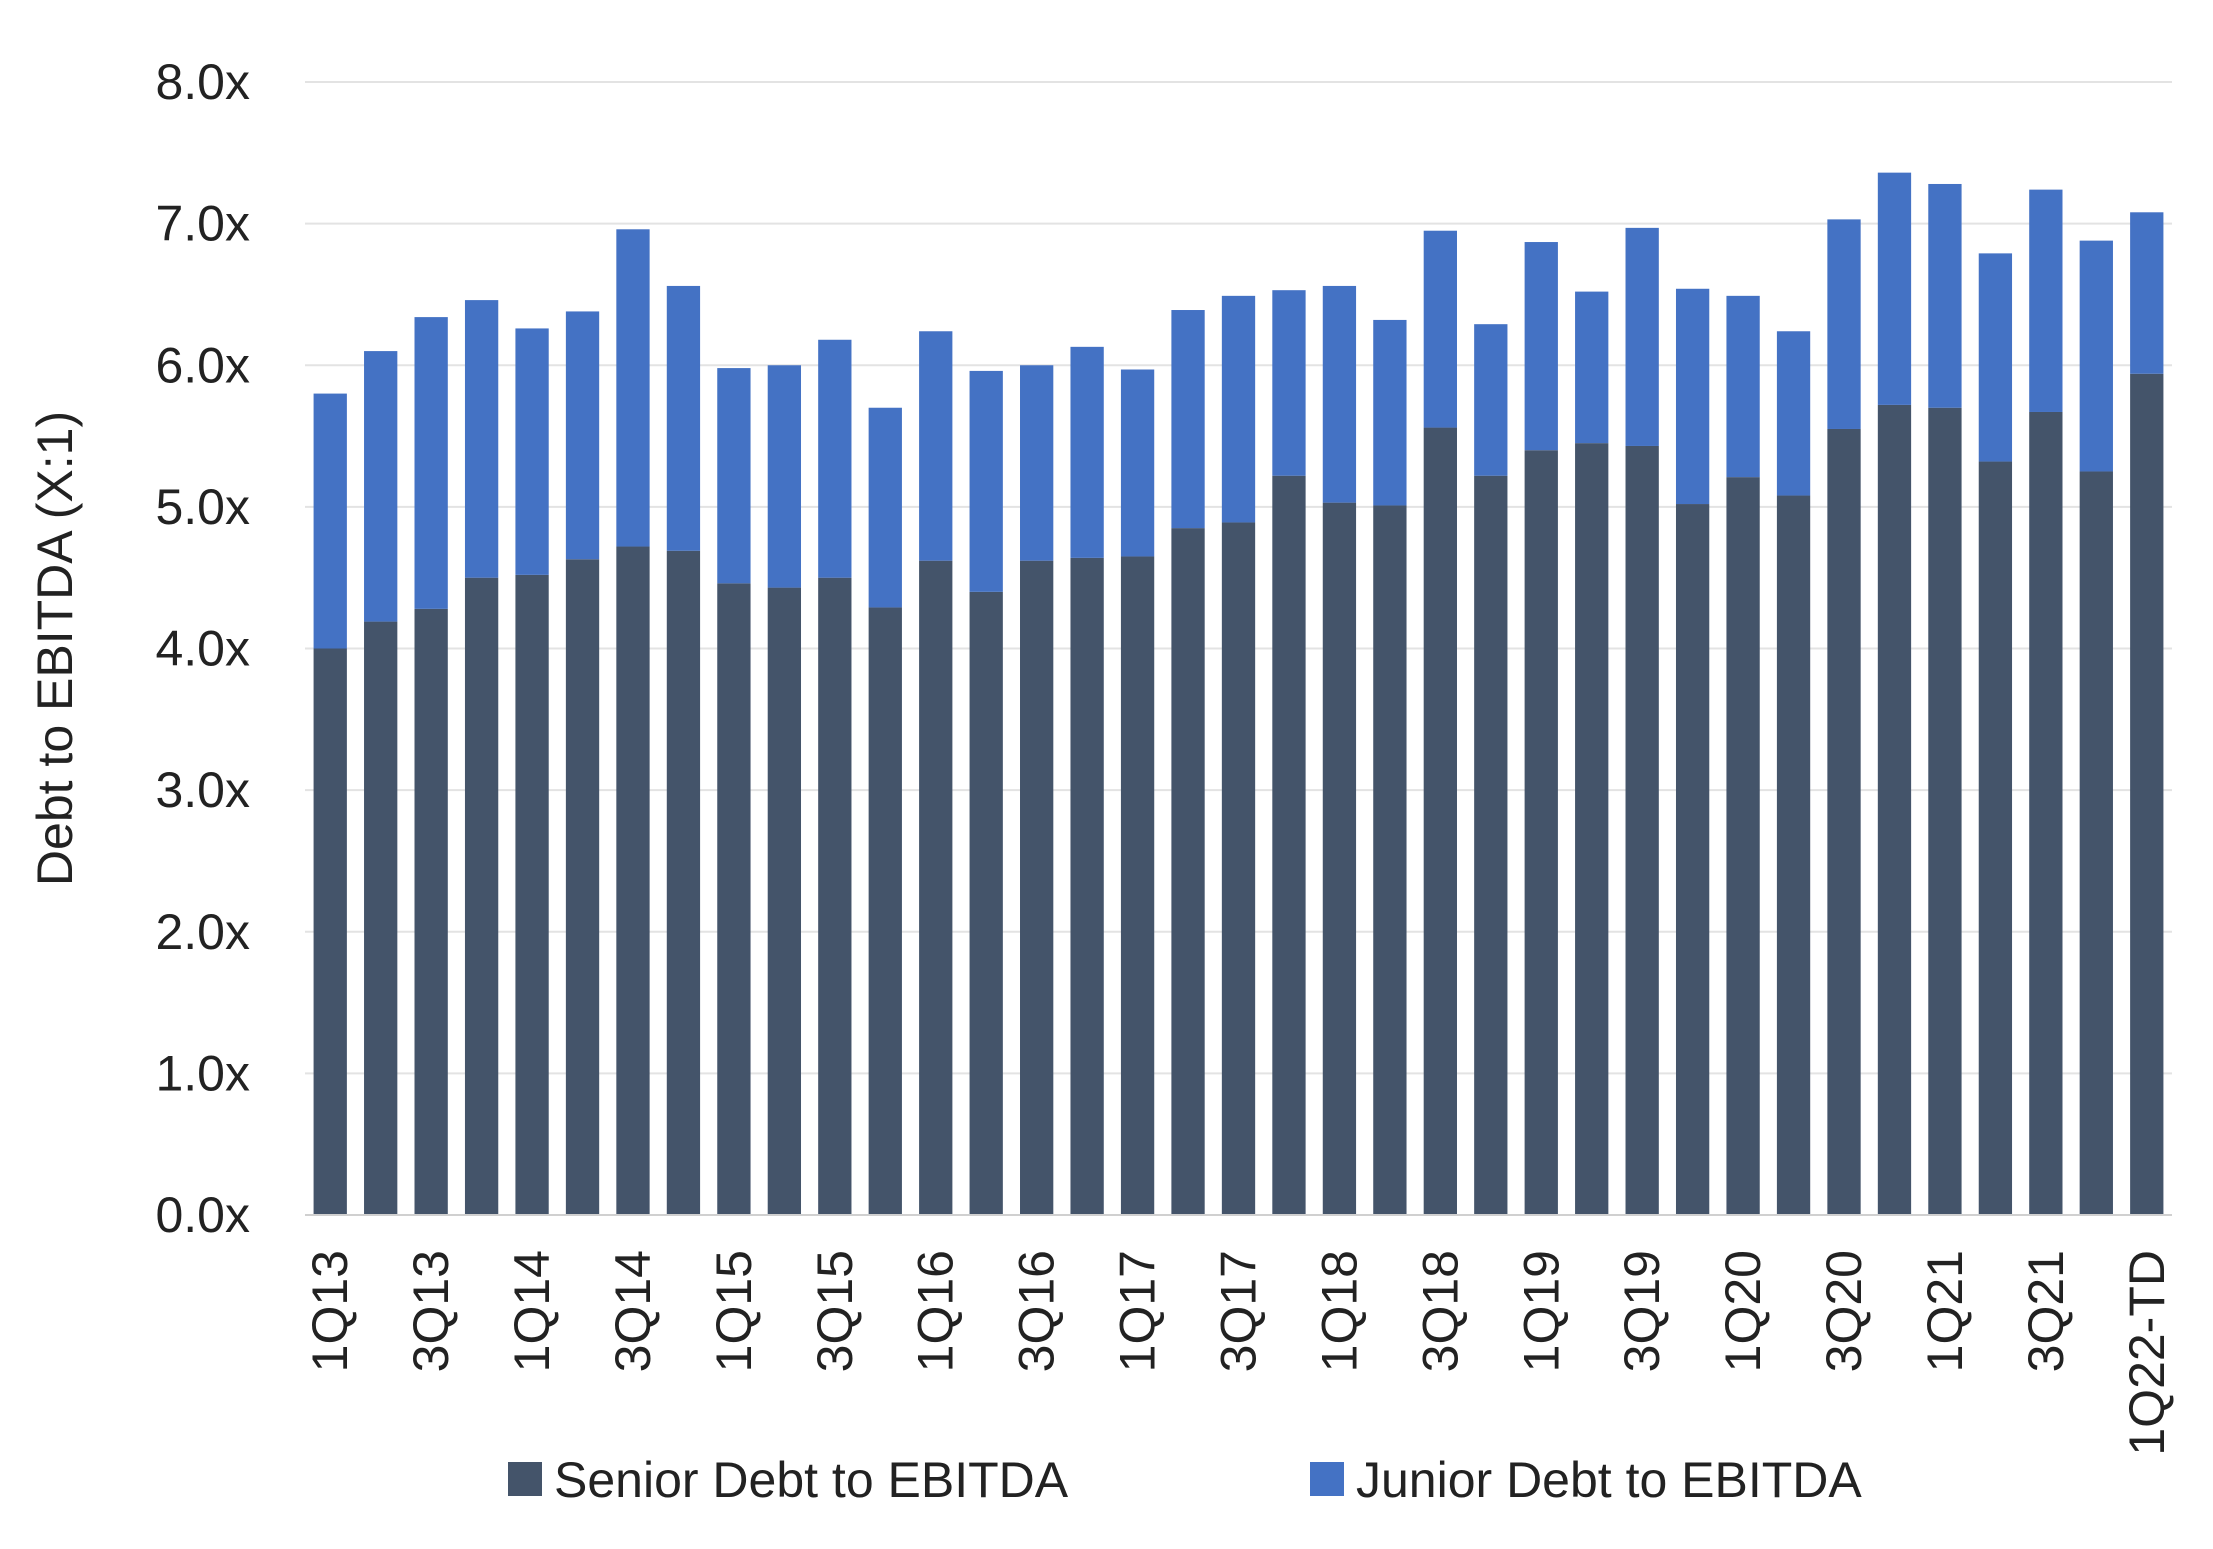 This screenshot has width=2213, height=1549. What do you see at coordinates (431, 1311) in the screenshot?
I see `x-tick-label: 3Q13` at bounding box center [431, 1311].